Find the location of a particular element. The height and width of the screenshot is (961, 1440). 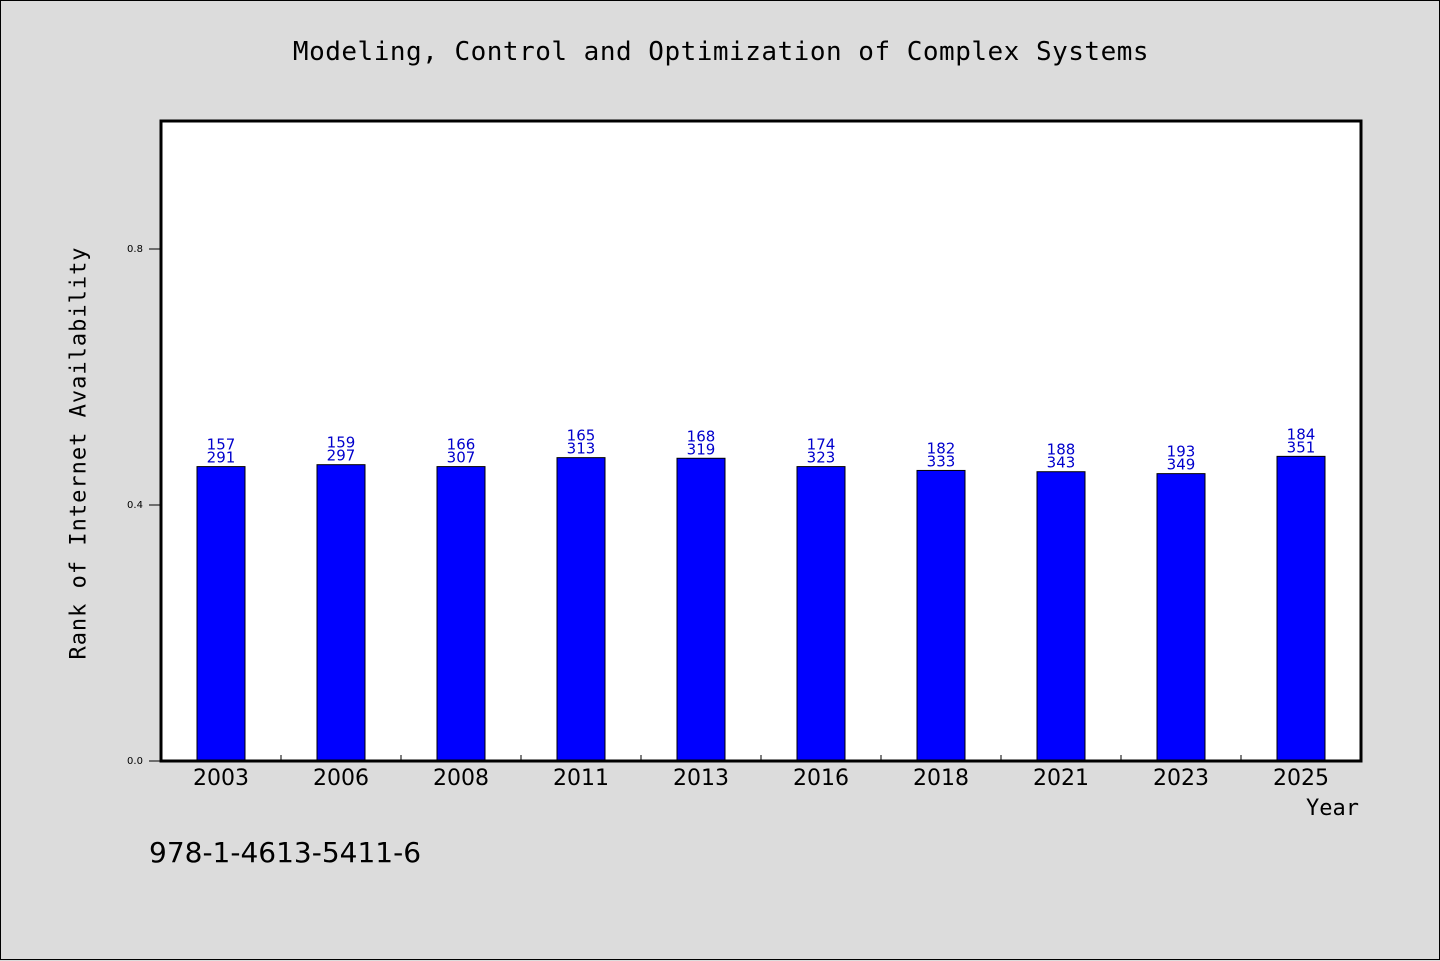

data-label-bottom: 313 is located at coordinates (581, 449).